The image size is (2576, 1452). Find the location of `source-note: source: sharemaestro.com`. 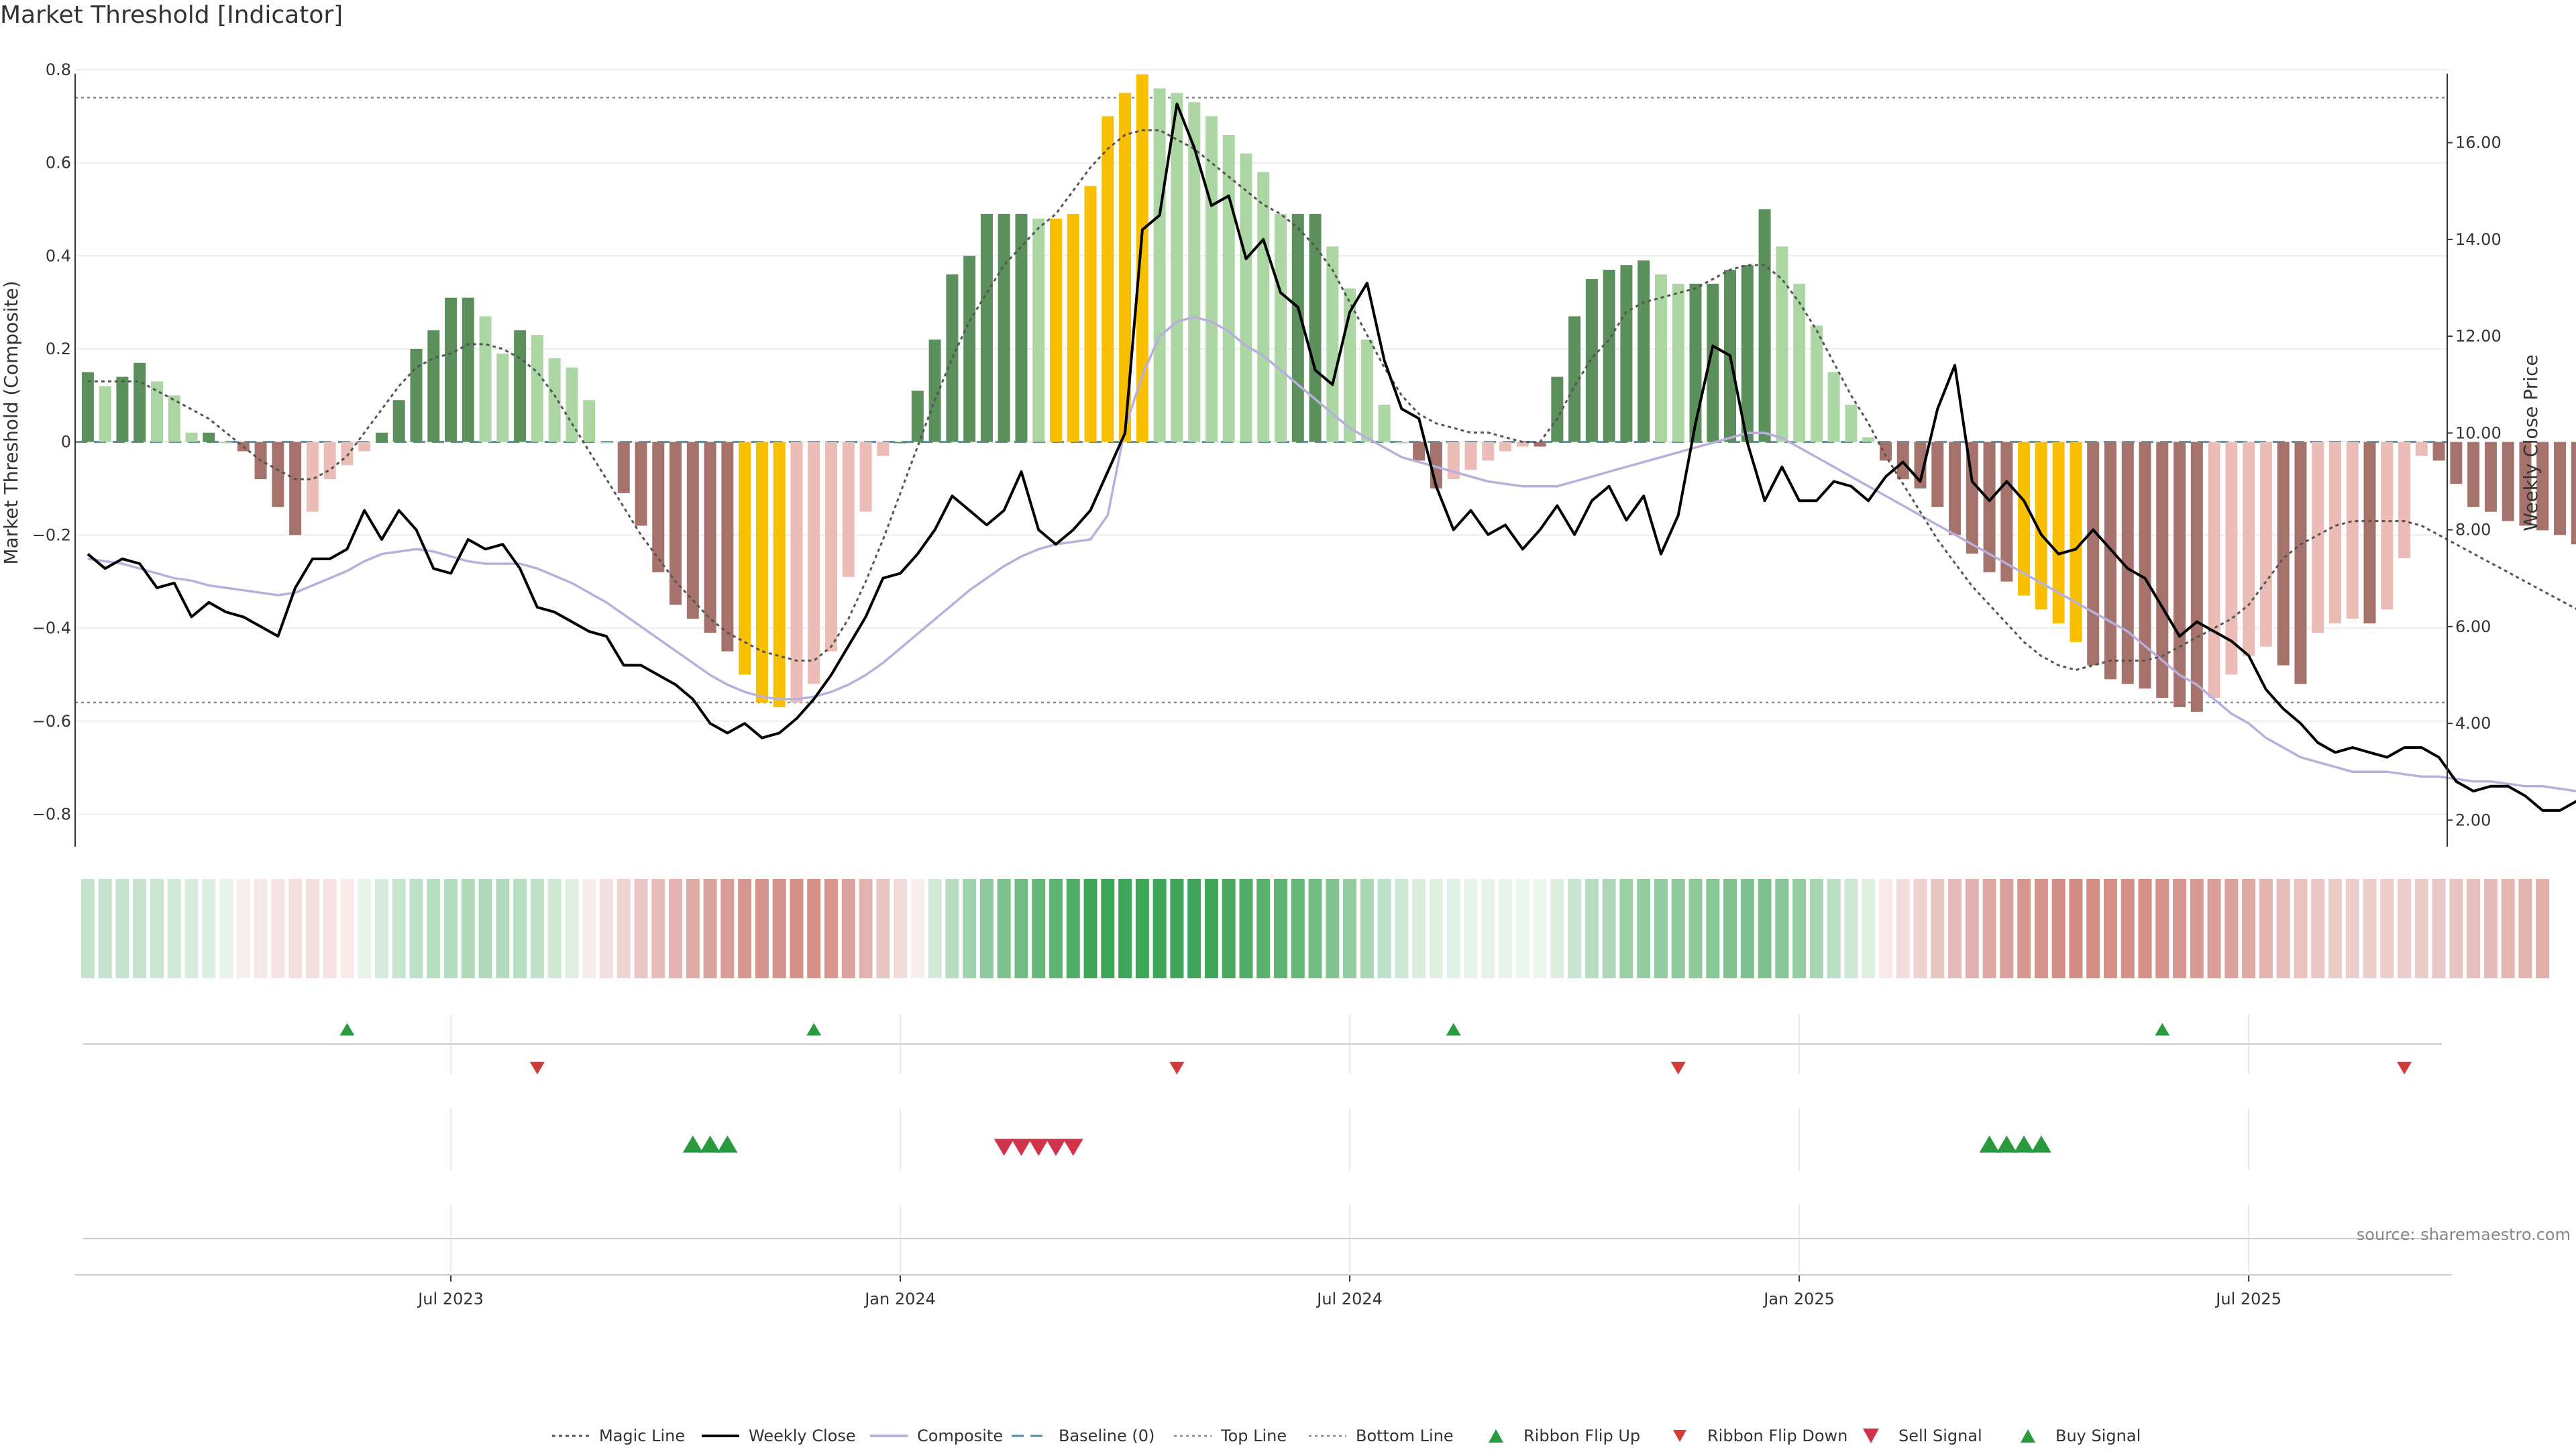

source-note: source: sharemaestro.com is located at coordinates (2464, 1235).